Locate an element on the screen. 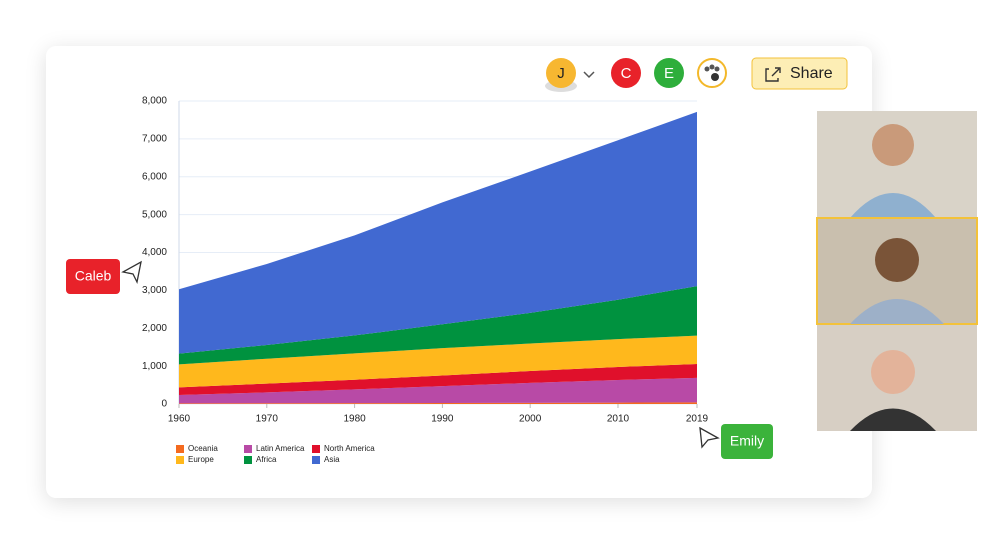 This screenshot has height=550, width=1000. avatar-initial: C is located at coordinates (626, 73).